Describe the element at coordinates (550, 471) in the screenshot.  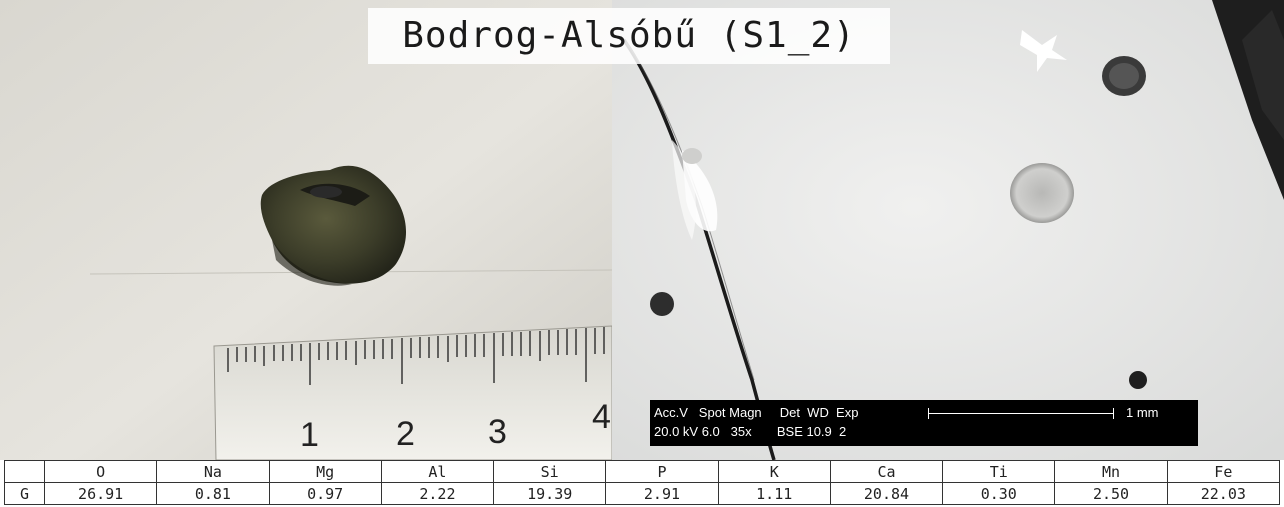
I see `header-cell-si: Si` at that location.